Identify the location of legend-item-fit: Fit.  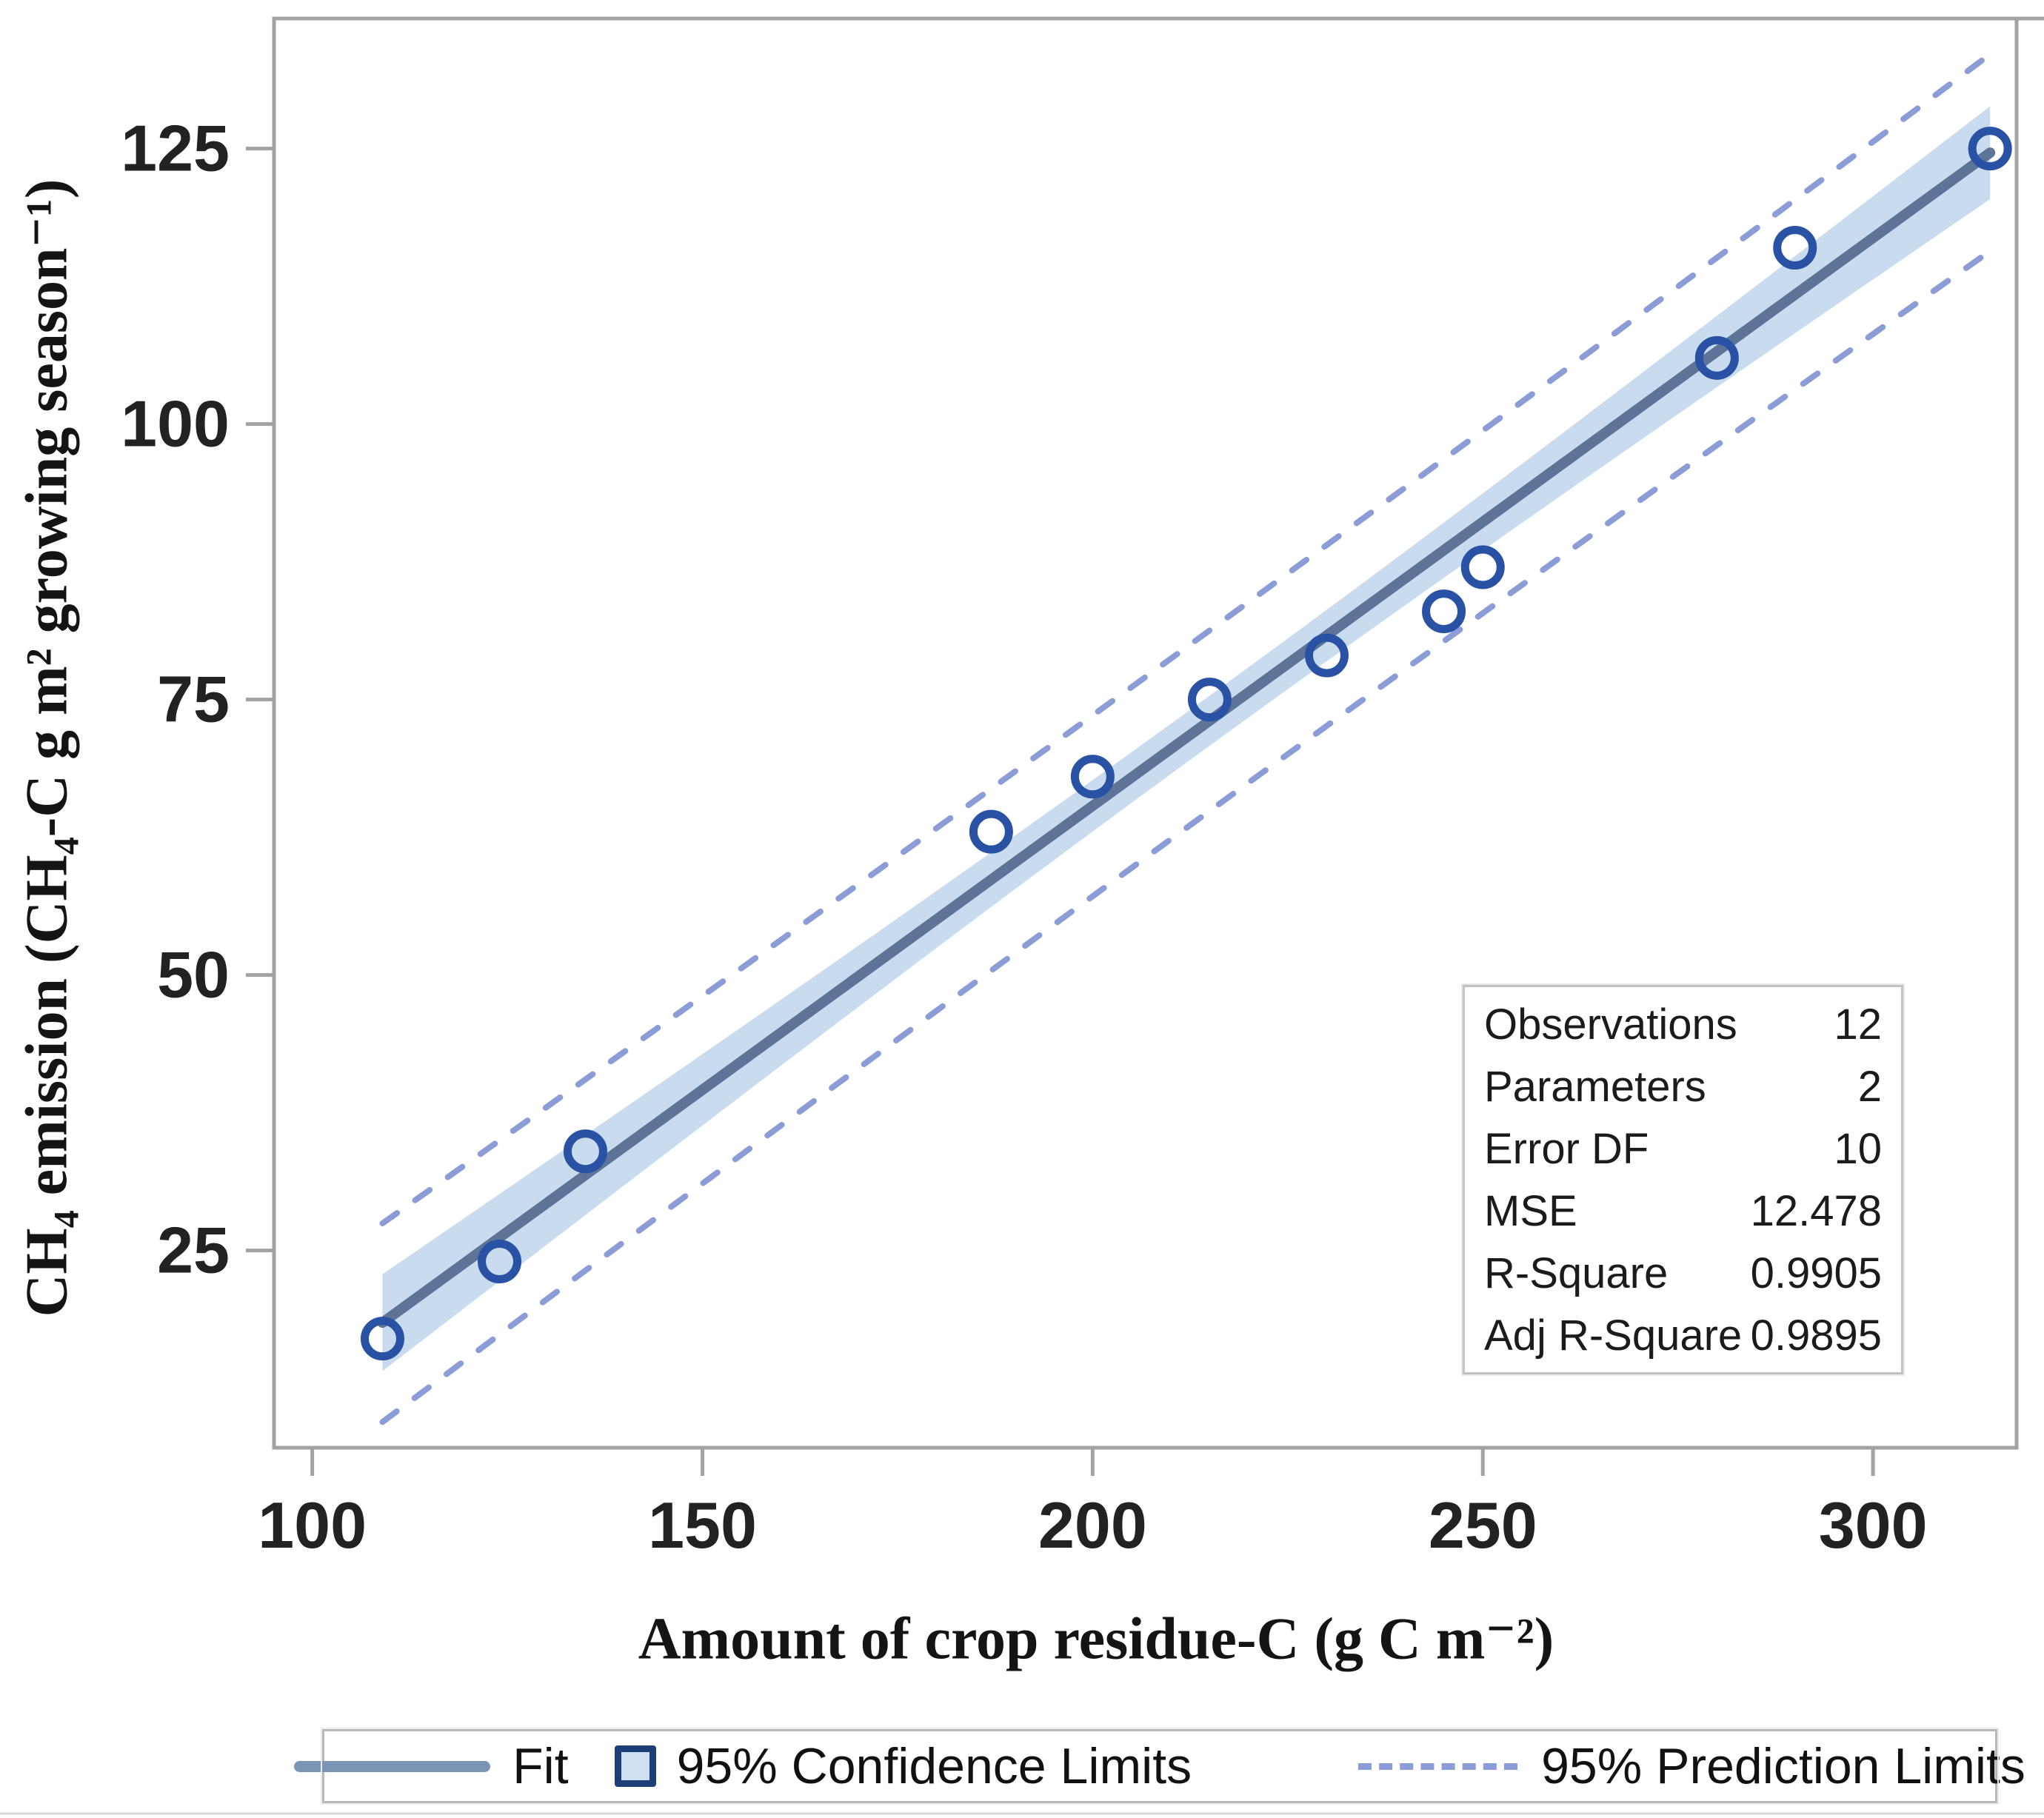
(432, 1766).